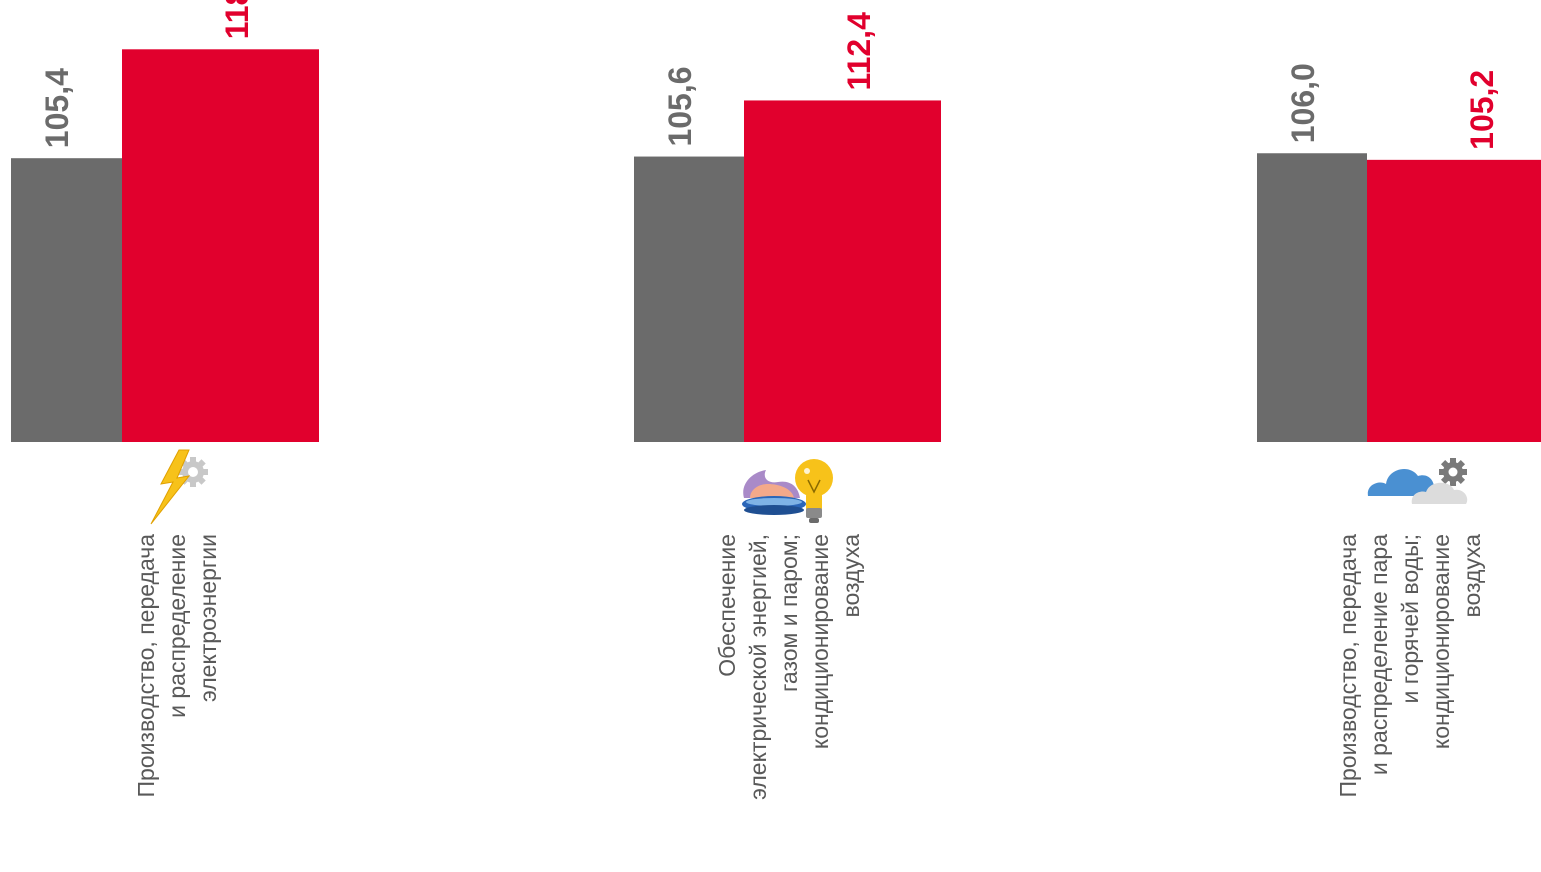 The height and width of the screenshot is (872, 1541). What do you see at coordinates (758, 667) in the screenshot?
I see `category-label-line: электрической энергией,` at bounding box center [758, 667].